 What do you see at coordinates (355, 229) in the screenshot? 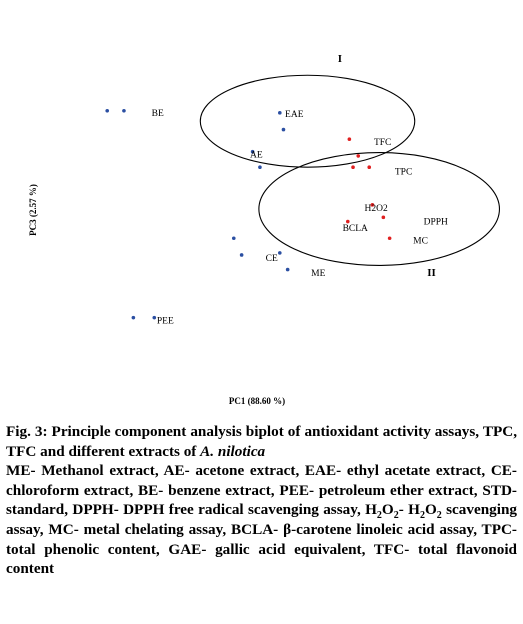
I see `point-label-bcla: BCLA` at bounding box center [355, 229].